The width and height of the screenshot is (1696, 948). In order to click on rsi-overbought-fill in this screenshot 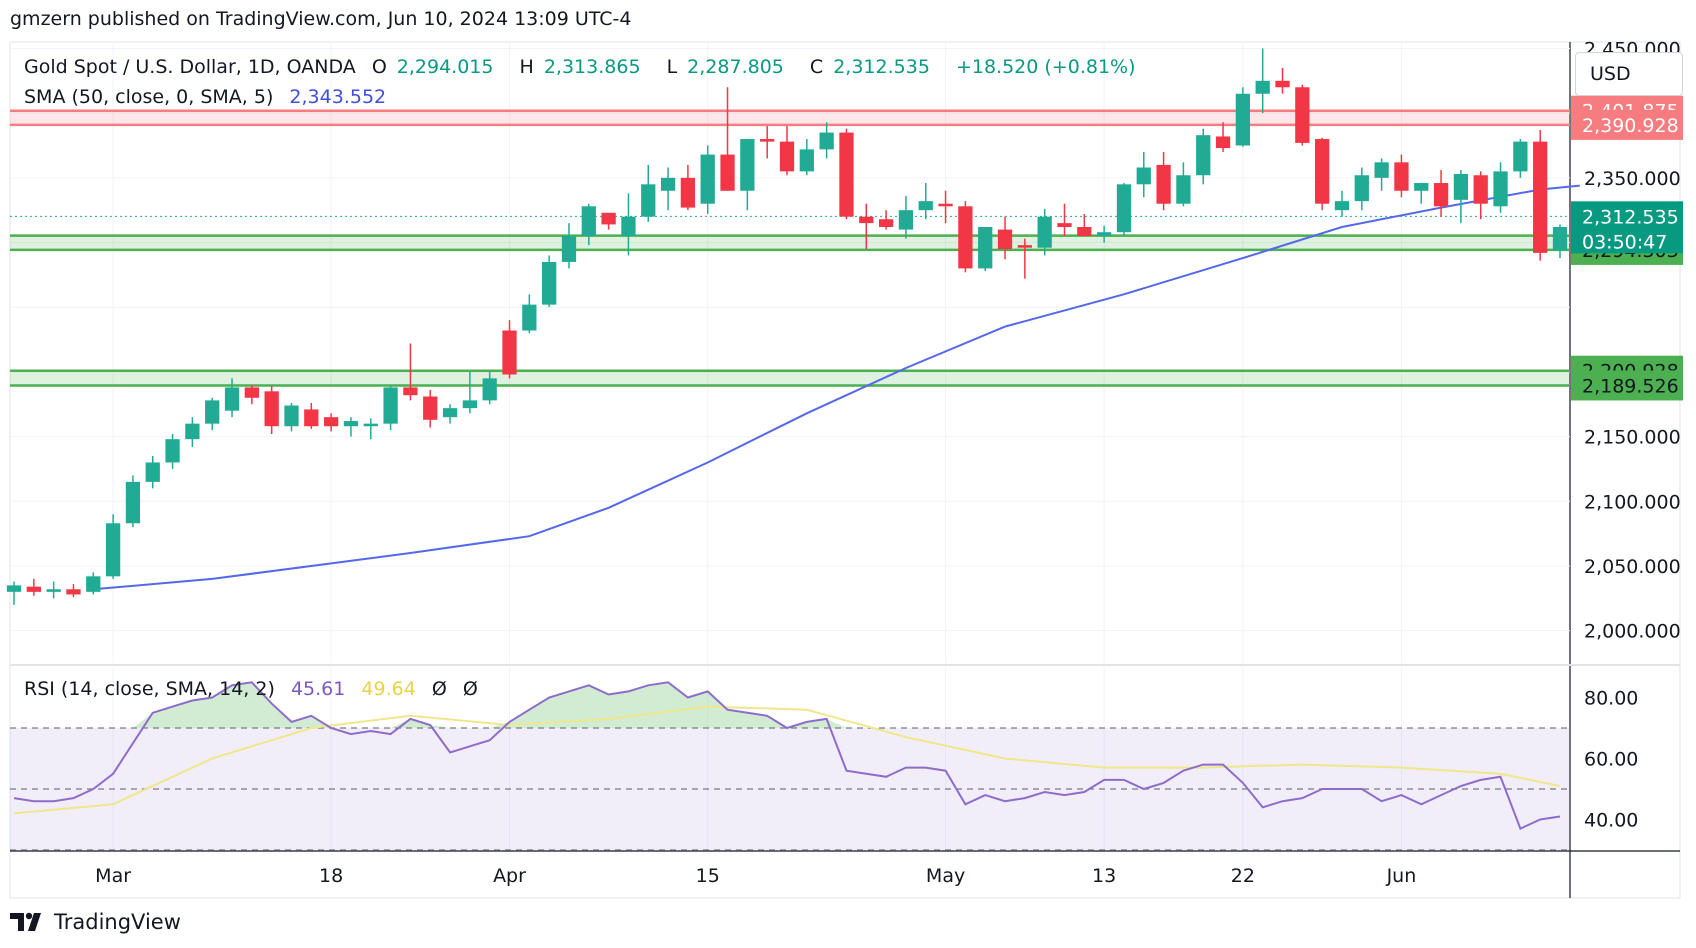, I will do `click(787, 705)`.